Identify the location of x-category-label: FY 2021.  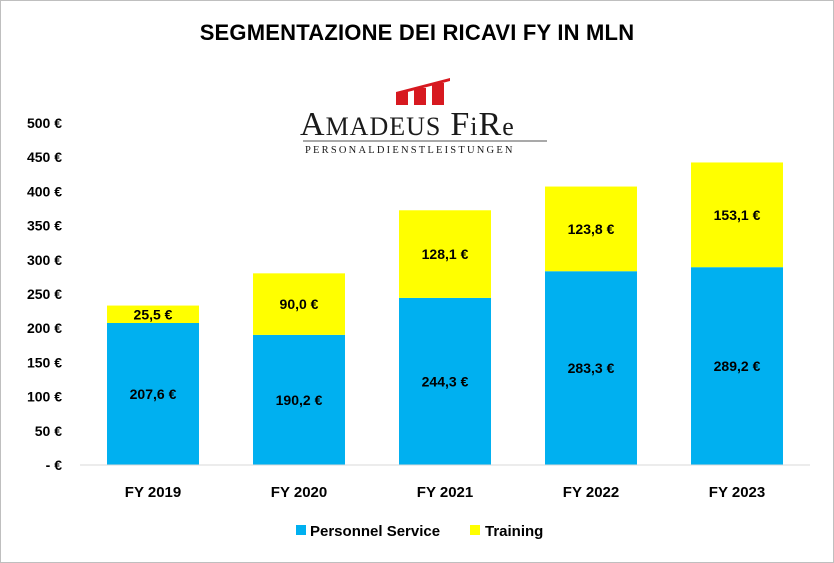
(445, 492).